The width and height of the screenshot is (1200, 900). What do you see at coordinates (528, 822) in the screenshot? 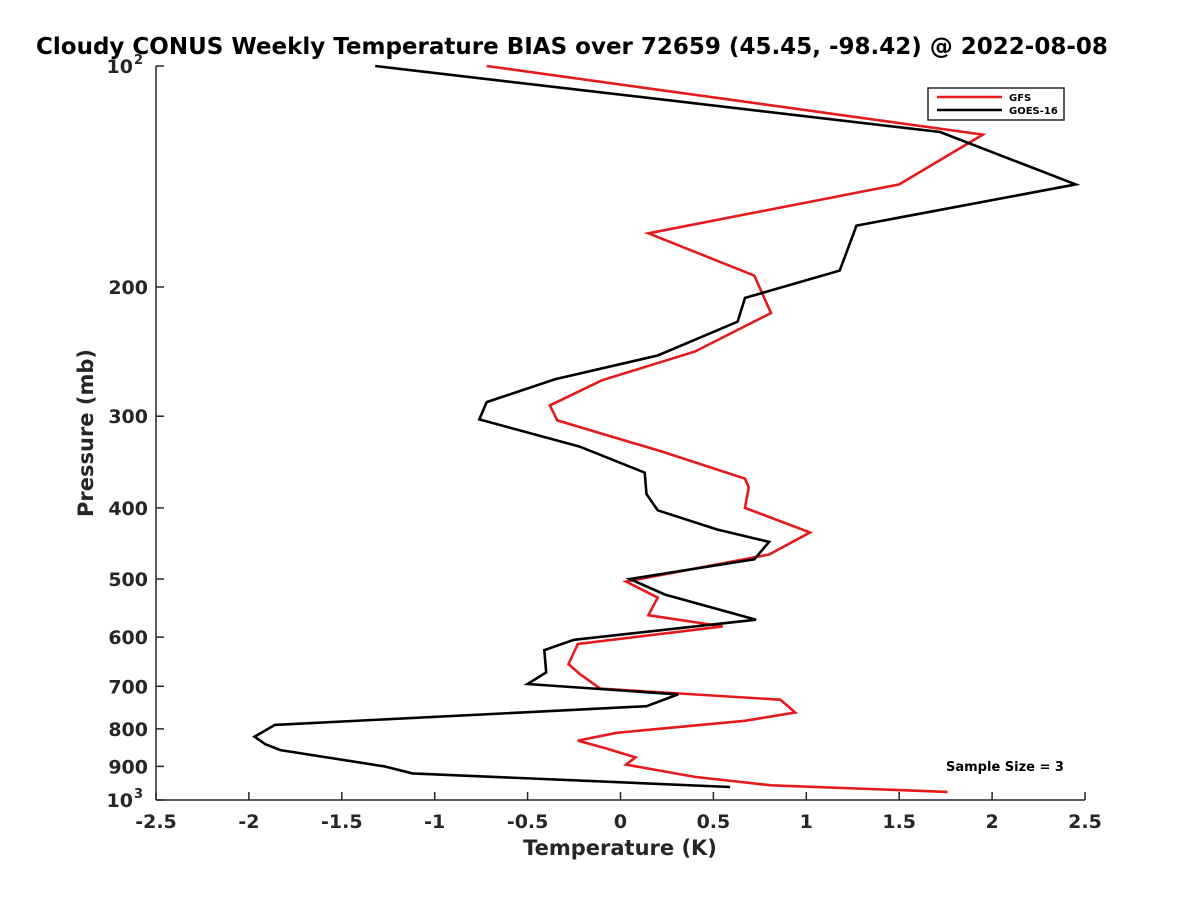
I see `x-tick-label: -0.5` at bounding box center [528, 822].